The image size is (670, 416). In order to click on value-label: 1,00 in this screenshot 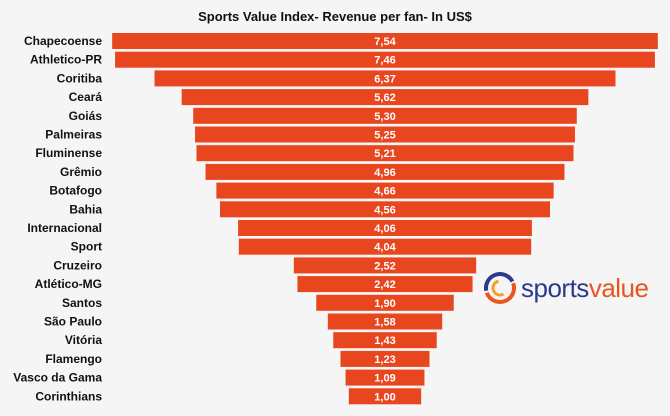, I will do `click(384, 397)`.